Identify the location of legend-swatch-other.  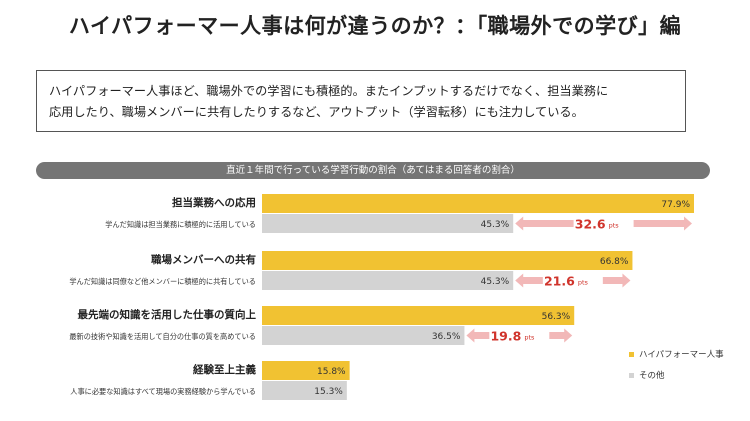
(631, 375).